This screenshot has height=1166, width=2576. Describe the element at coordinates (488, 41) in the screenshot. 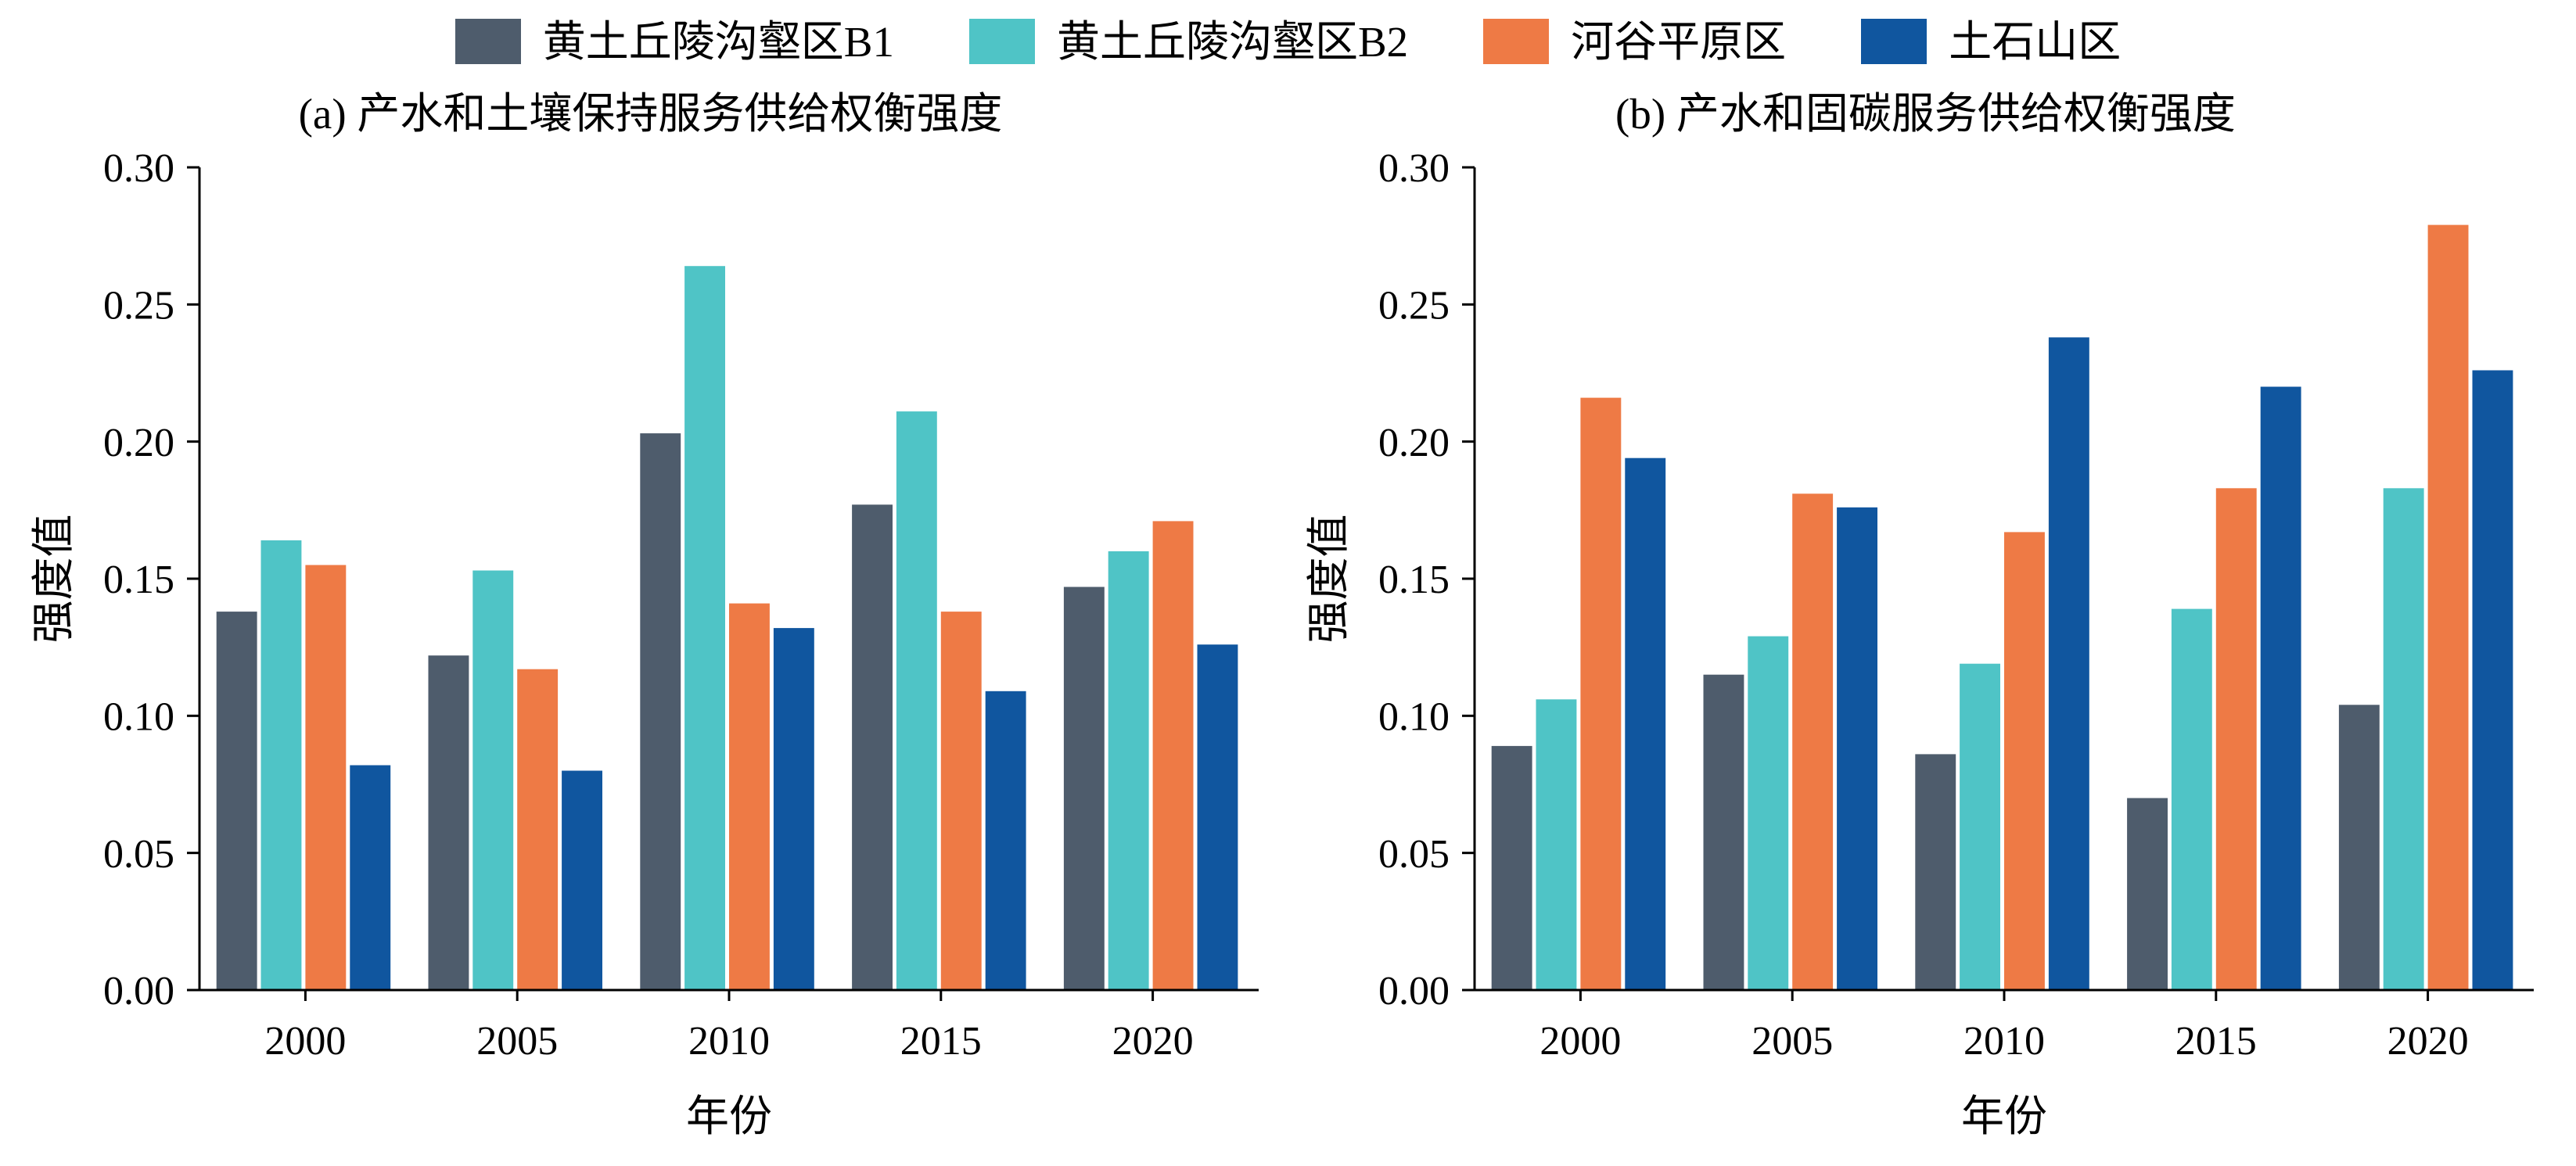

I see `legend-swatch-b1` at that location.